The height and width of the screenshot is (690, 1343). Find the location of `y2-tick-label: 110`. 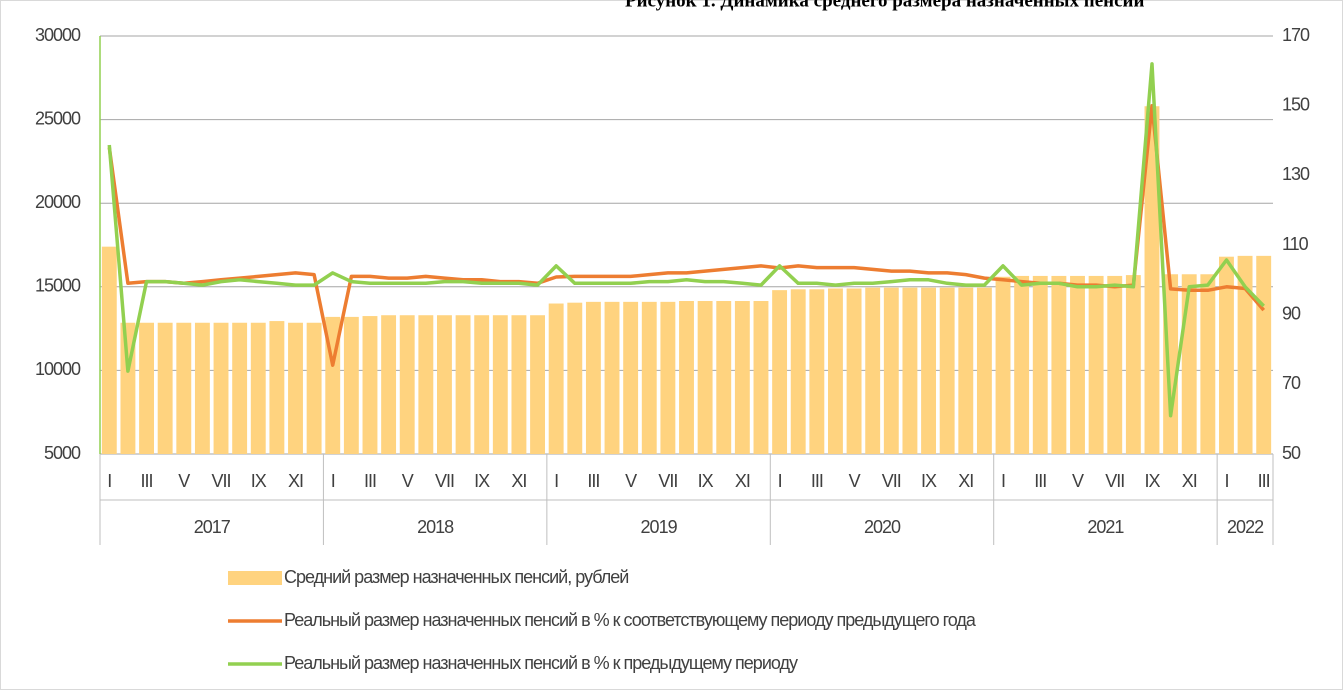

y2-tick-label: 110 is located at coordinates (1295, 244).